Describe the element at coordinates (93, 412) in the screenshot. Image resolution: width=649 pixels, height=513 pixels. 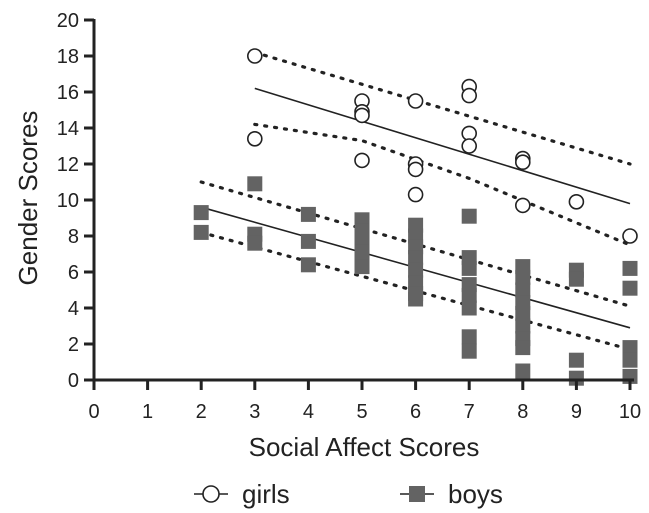
I see `x-tick-label: 0` at that location.